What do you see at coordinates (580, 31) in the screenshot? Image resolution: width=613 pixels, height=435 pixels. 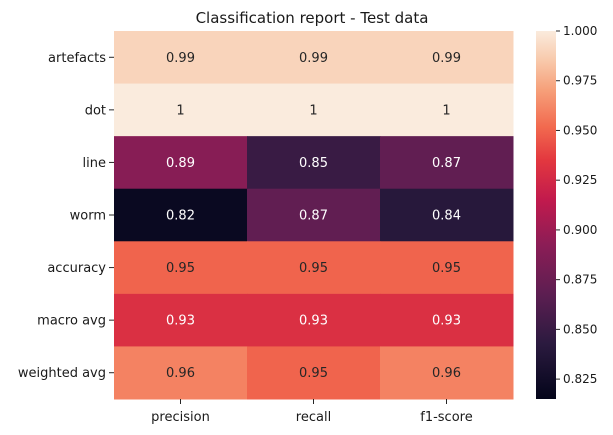 I see `colorbar-tick-label: 1.000` at bounding box center [580, 31].